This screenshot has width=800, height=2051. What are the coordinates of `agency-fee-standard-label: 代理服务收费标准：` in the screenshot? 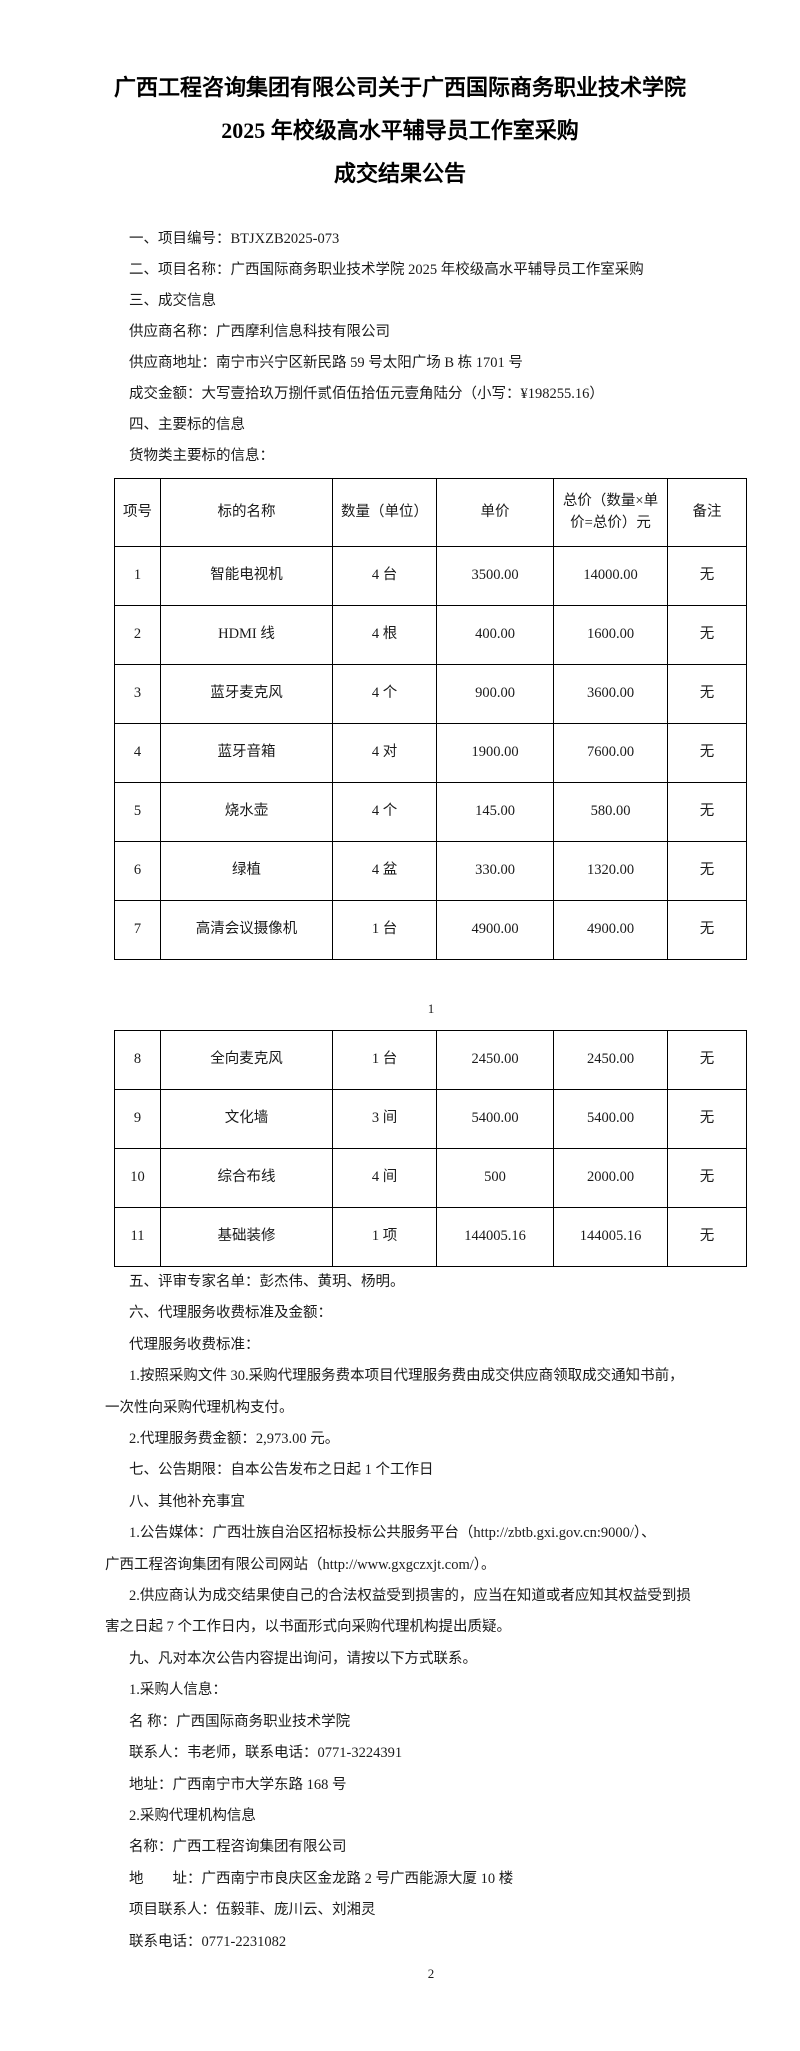 It's located at (194, 1344).